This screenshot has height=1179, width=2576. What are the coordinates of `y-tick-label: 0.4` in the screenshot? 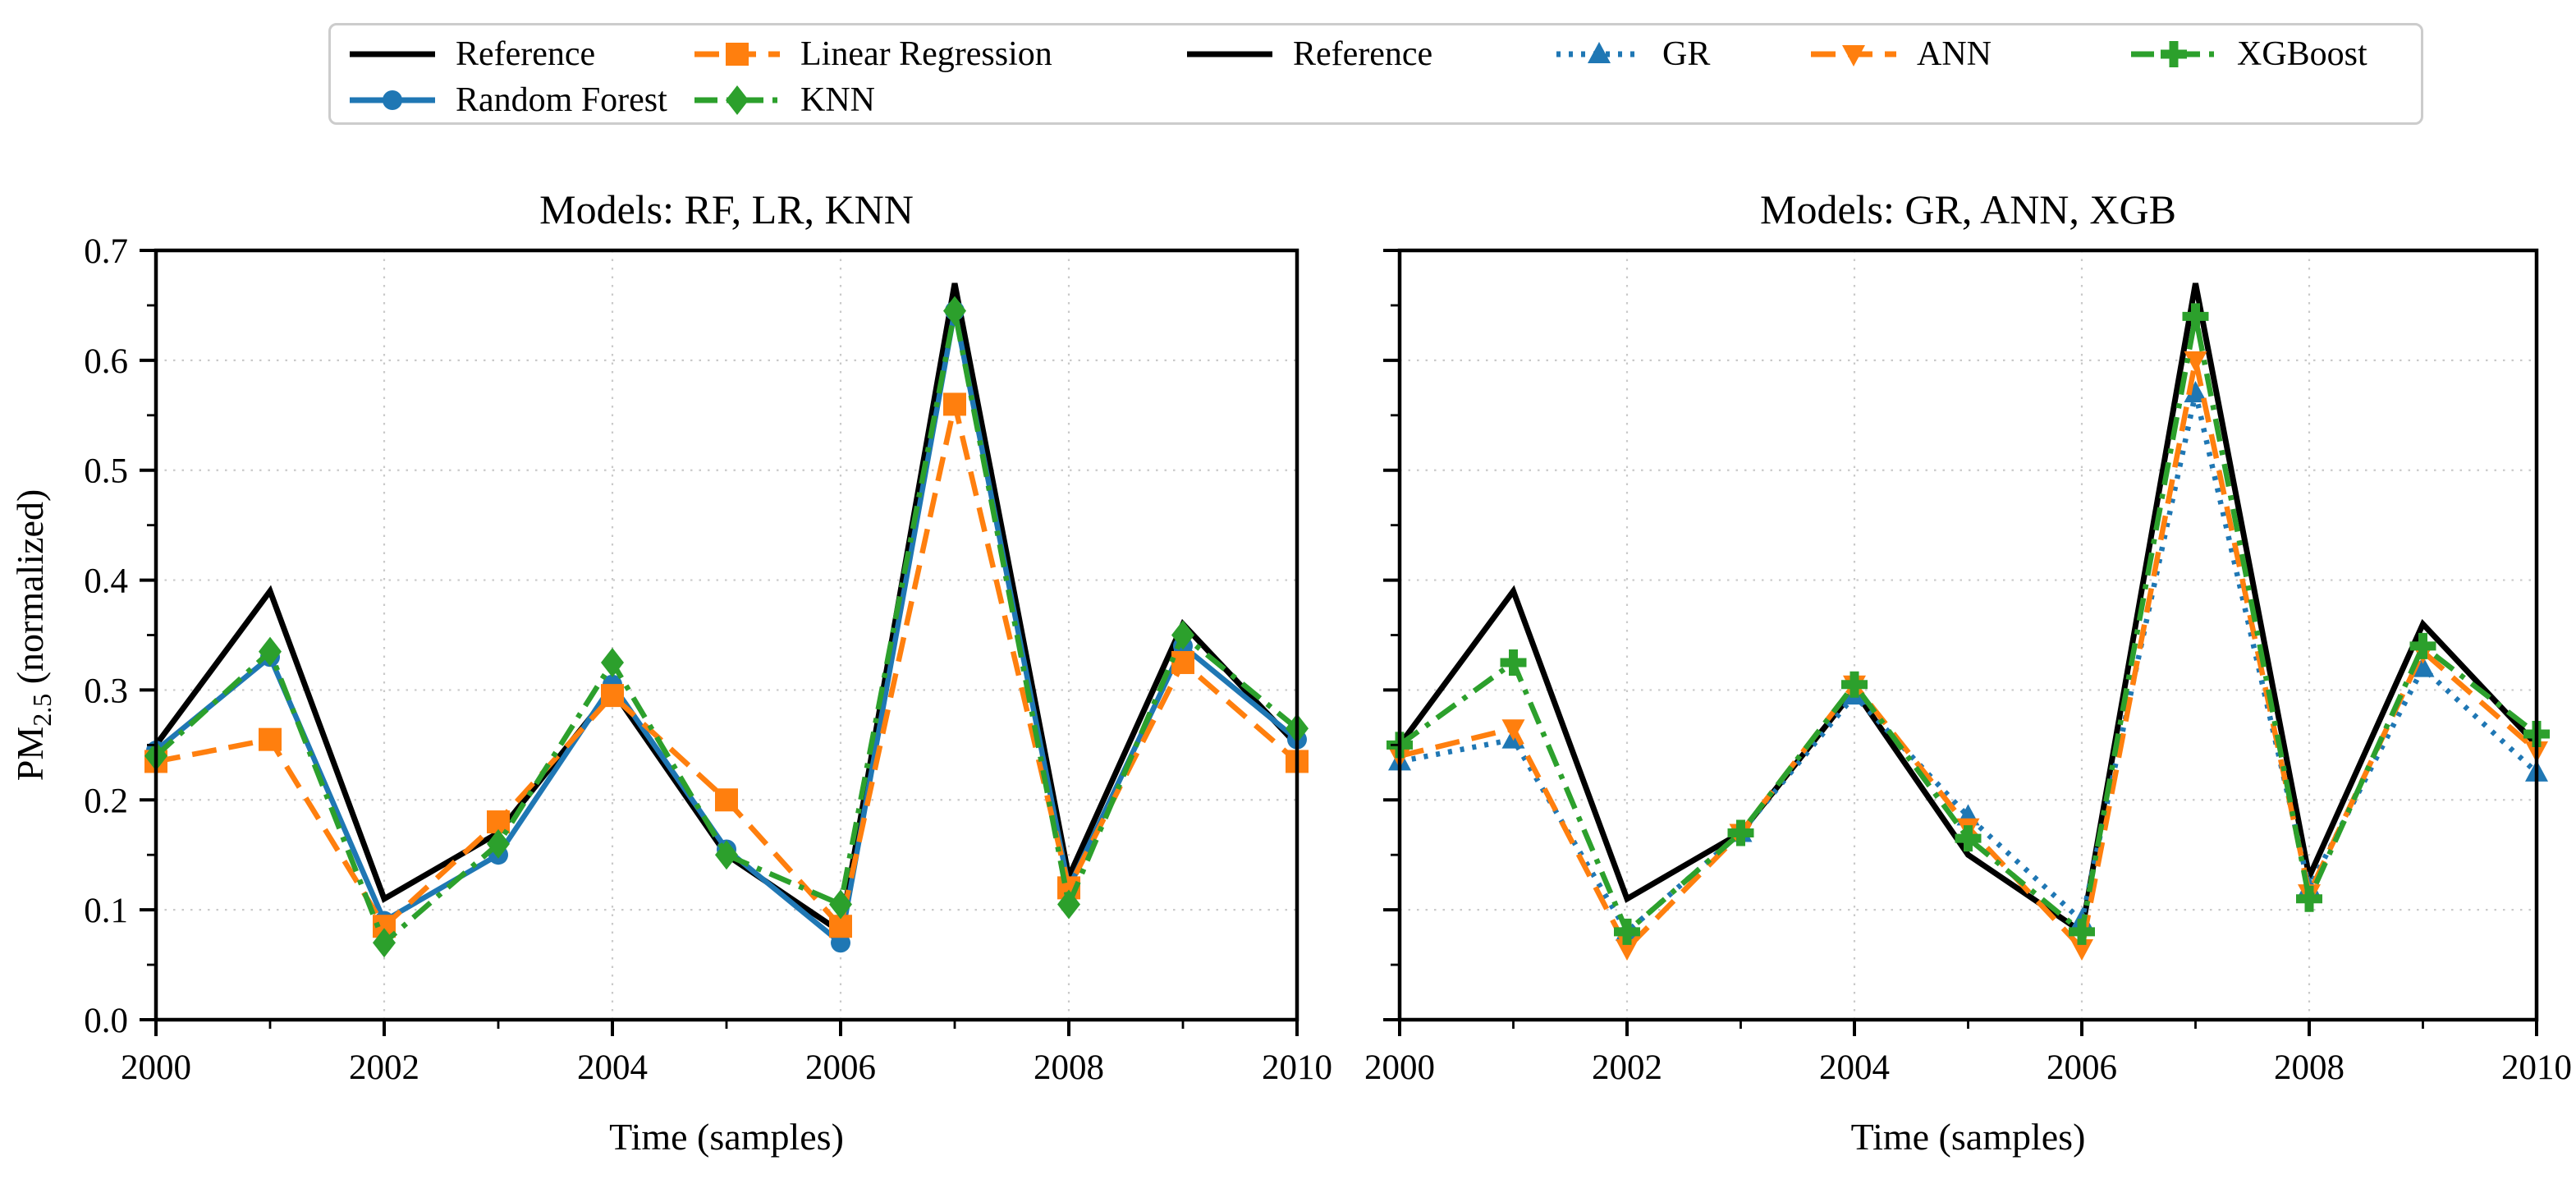 It's located at (106, 581).